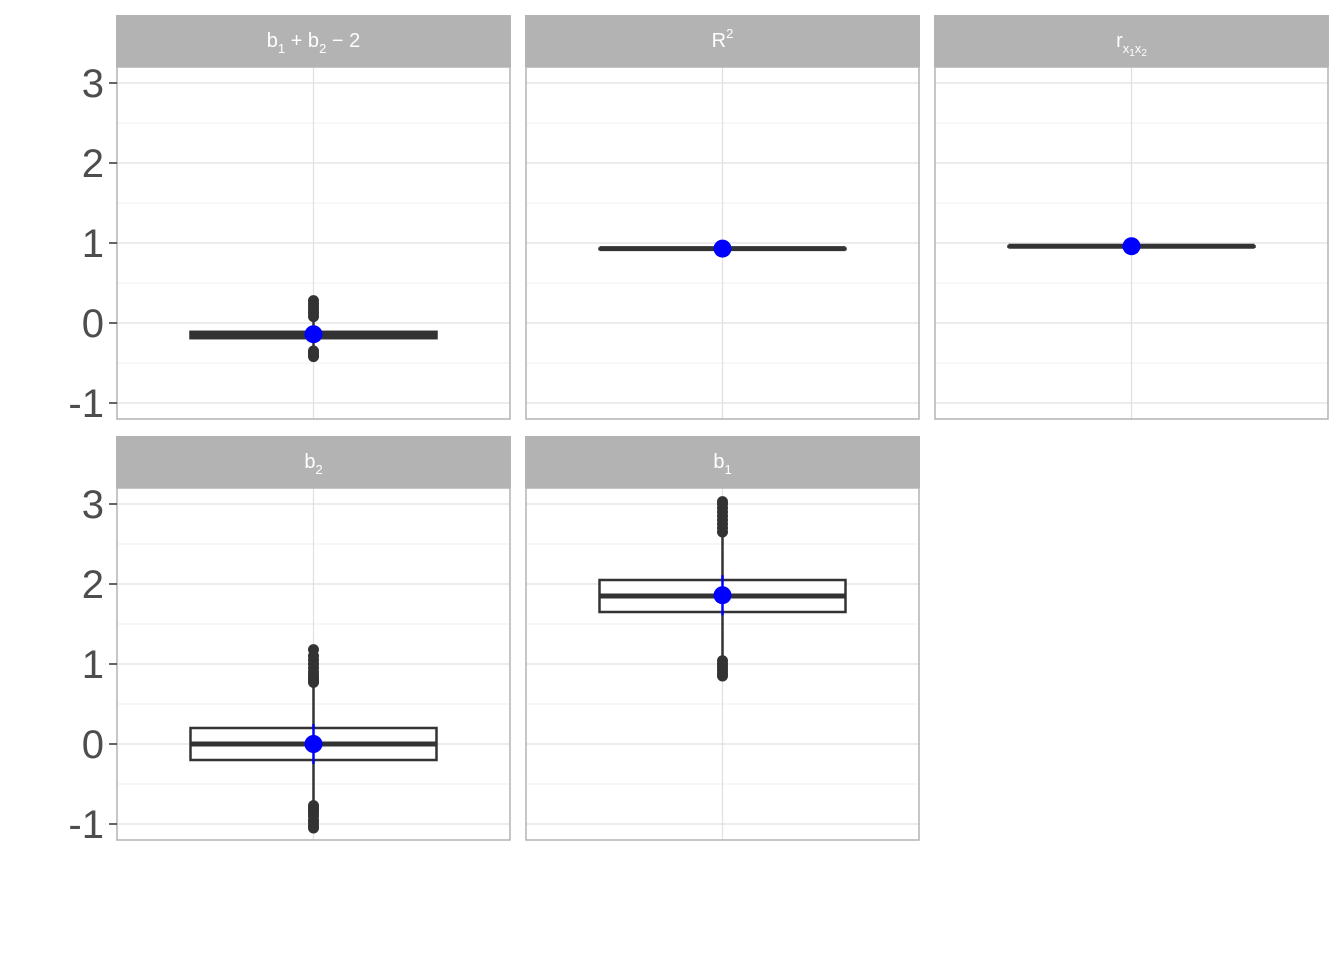 Image resolution: width=1344 pixels, height=960 pixels. I want to click on facet-panel-1: R2, so click(722, 217).